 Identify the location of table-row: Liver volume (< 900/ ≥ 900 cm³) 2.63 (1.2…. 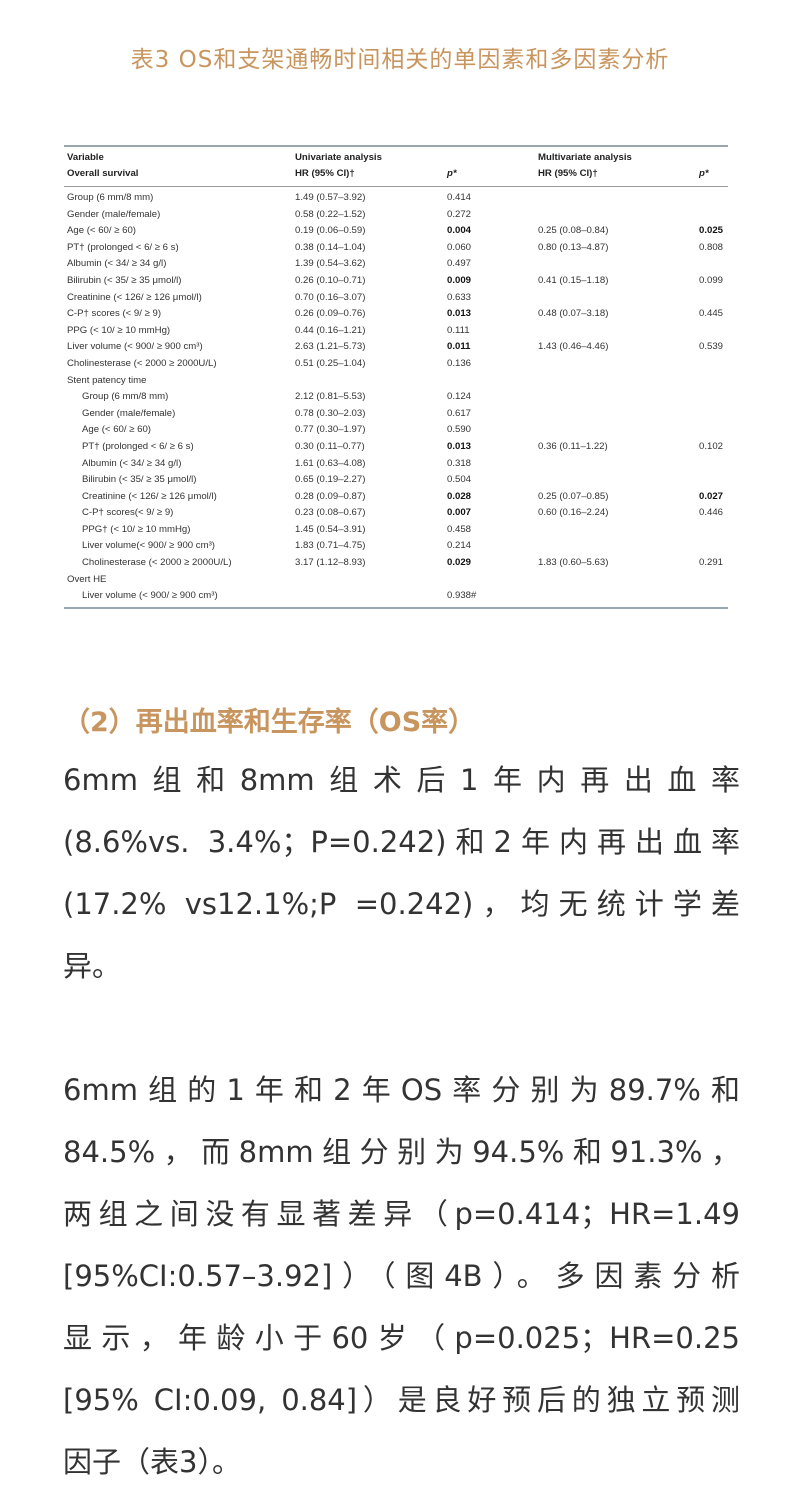
(396, 347).